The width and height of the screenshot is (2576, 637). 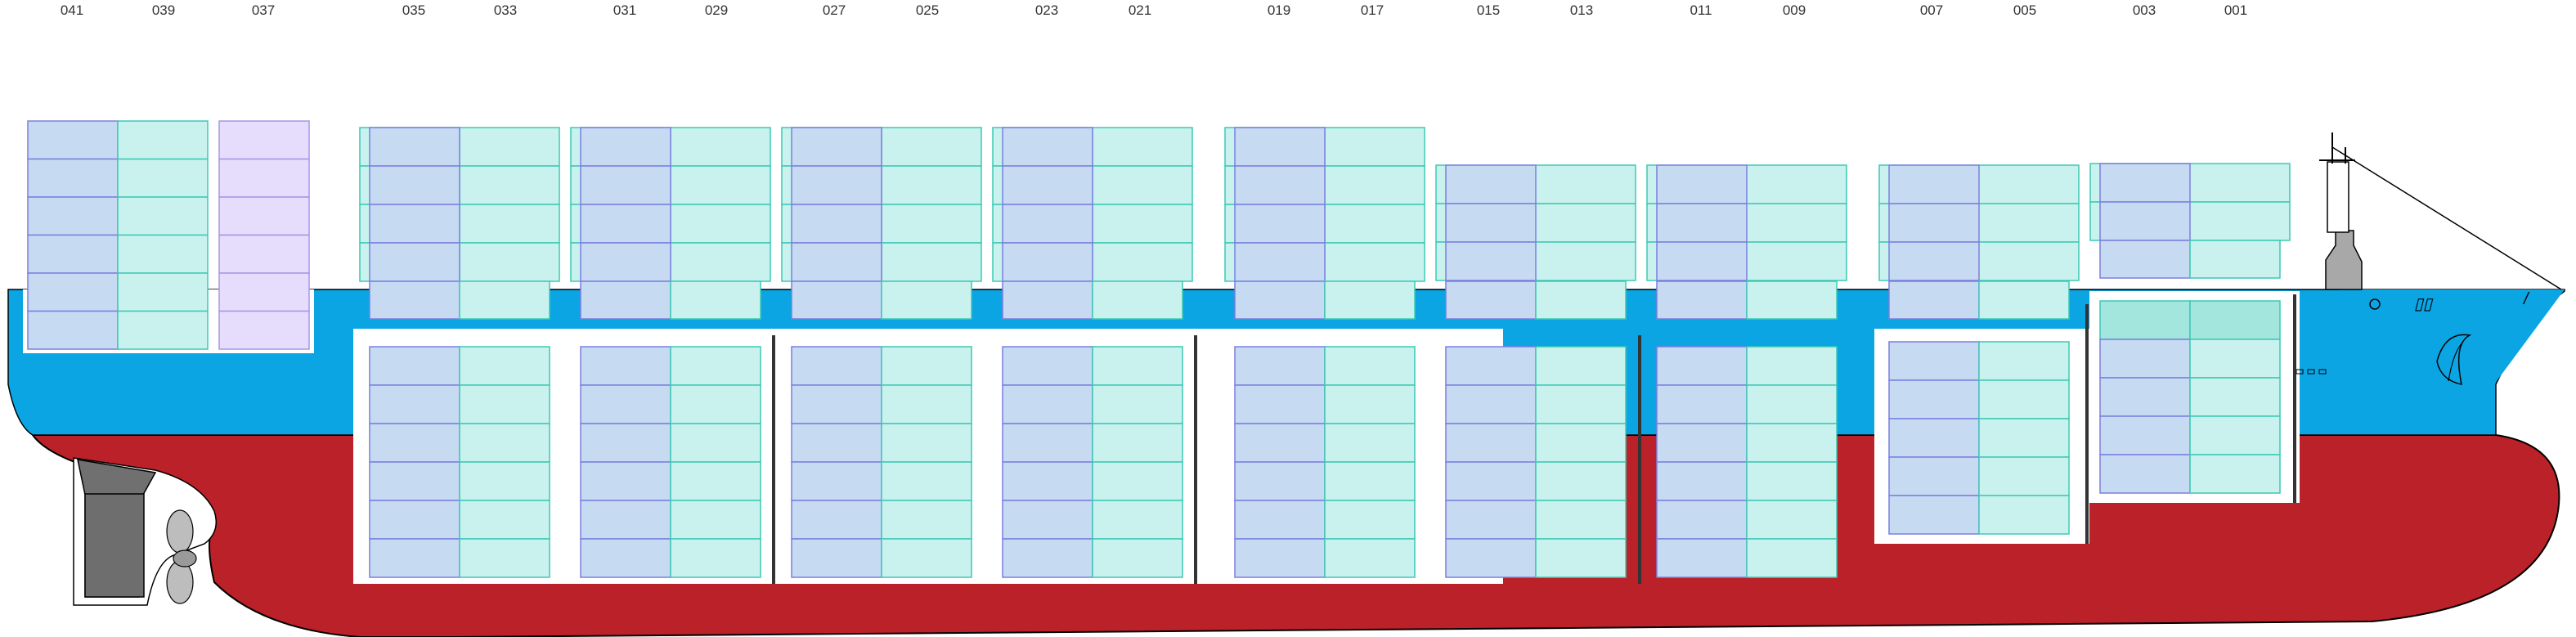 I want to click on hatch-cover, so click(x=1982, y=325).